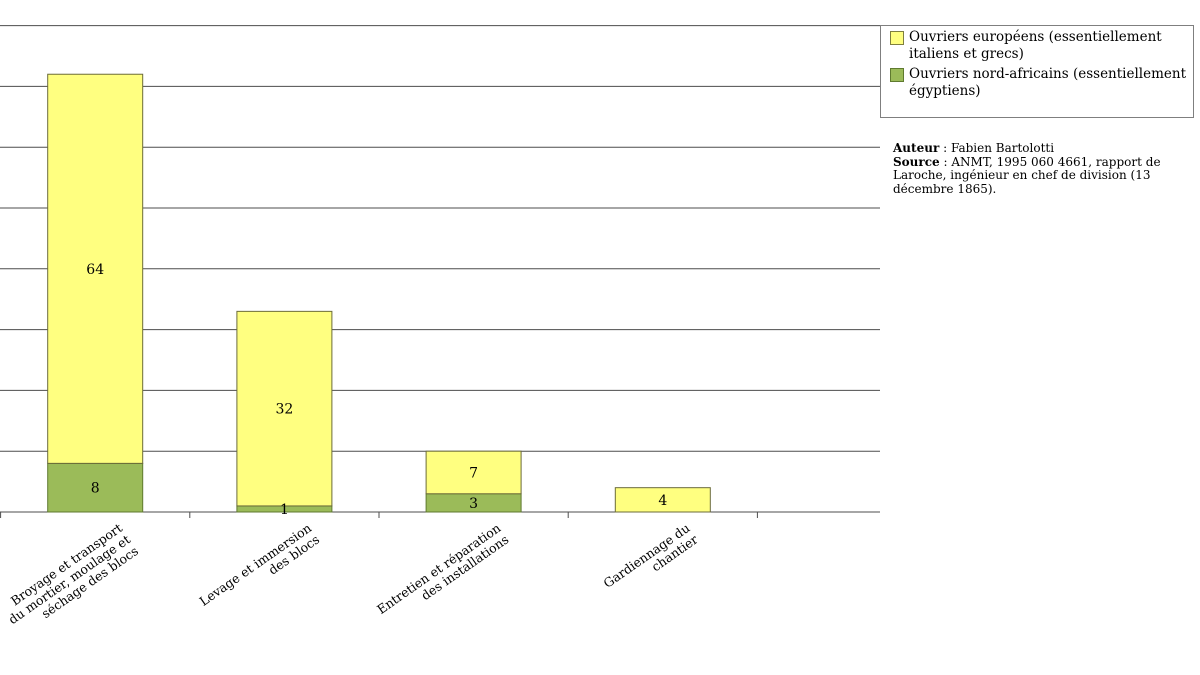 The height and width of the screenshot is (675, 1200). I want to click on legend-swatch-nord-africains, so click(897, 75).